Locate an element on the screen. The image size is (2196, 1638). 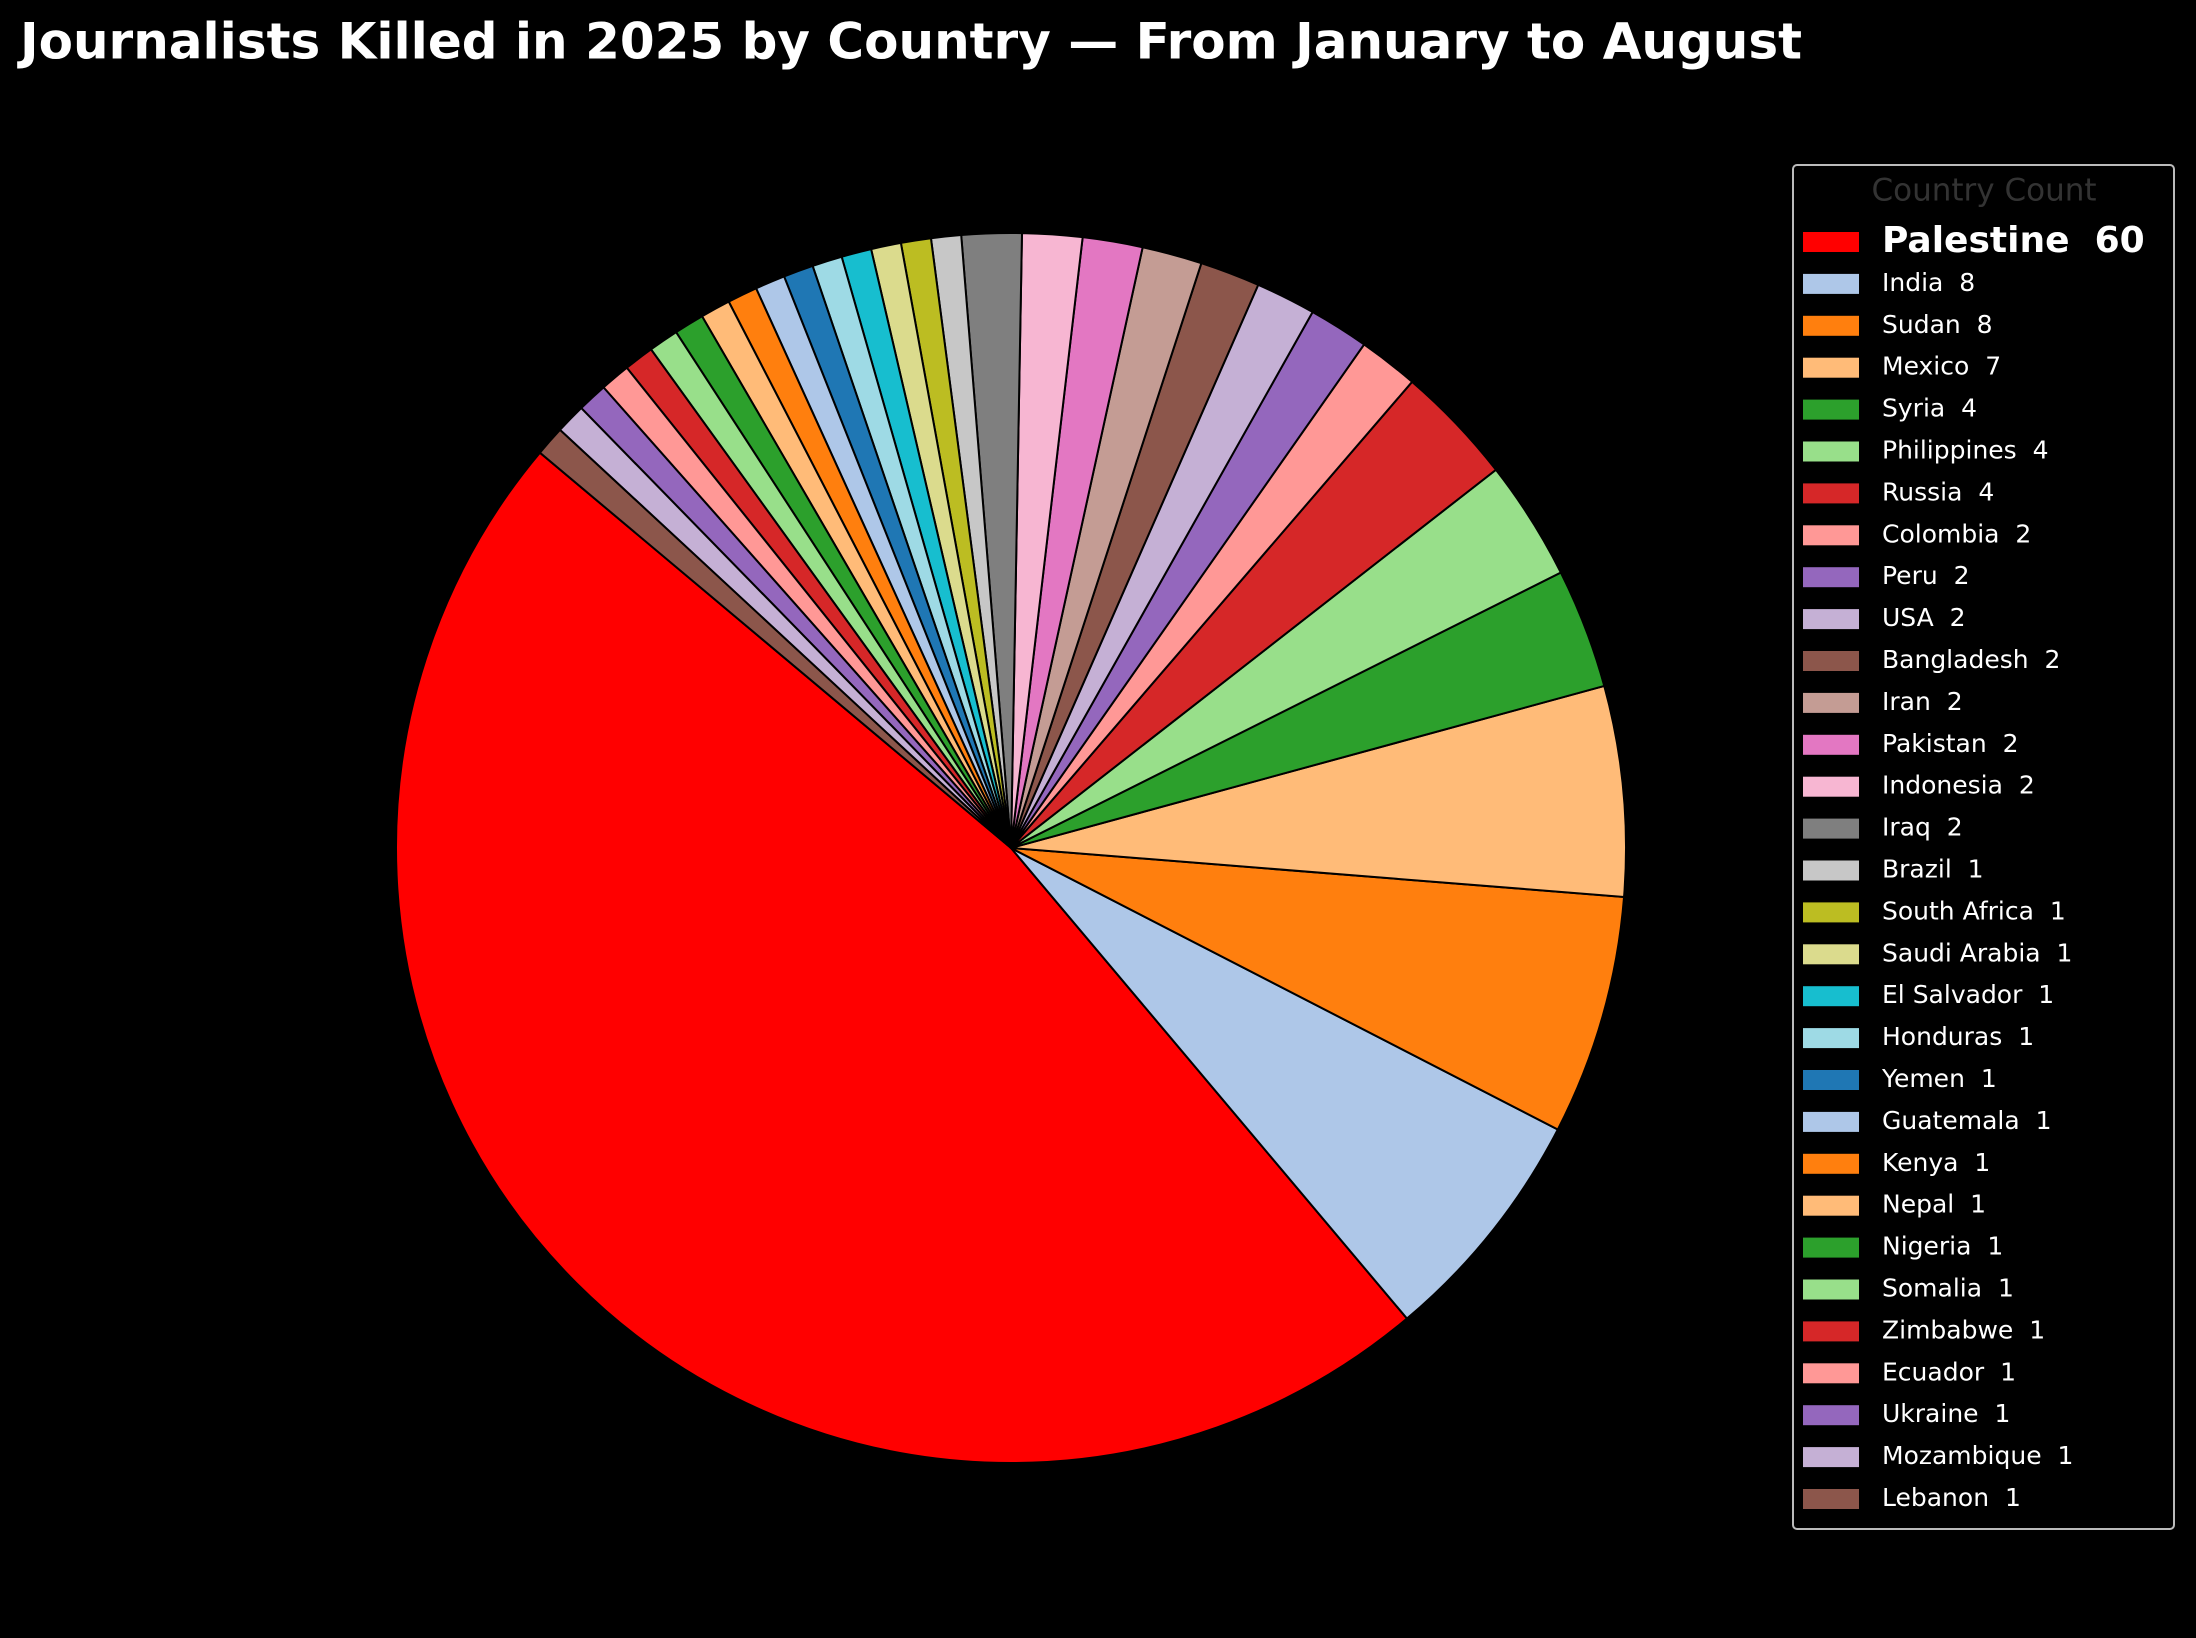
legend-country: Syria is located at coordinates (1913, 408).